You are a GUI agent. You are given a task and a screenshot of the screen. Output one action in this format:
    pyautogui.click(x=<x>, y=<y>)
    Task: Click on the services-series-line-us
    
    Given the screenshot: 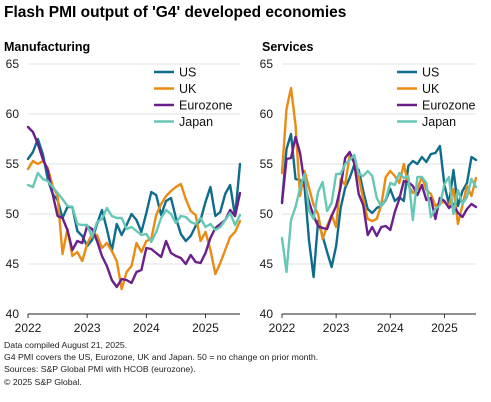 What is the action you would take?
    pyautogui.click(x=379, y=205)
    